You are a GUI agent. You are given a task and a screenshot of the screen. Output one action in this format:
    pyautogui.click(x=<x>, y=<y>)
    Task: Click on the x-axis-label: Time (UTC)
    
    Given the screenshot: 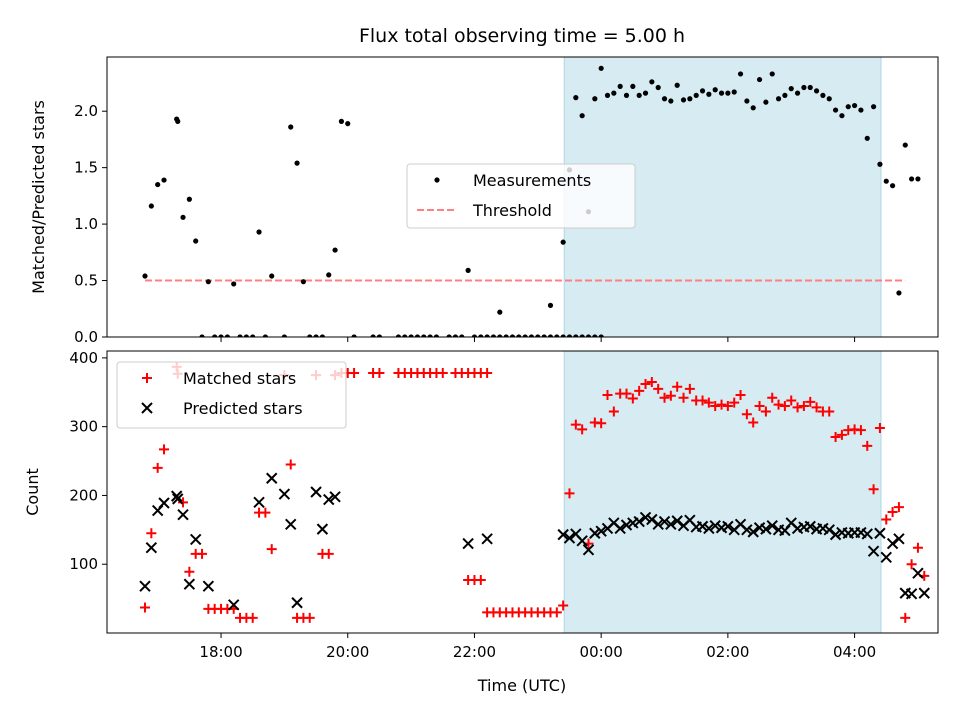 What is the action you would take?
    pyautogui.click(x=521, y=685)
    